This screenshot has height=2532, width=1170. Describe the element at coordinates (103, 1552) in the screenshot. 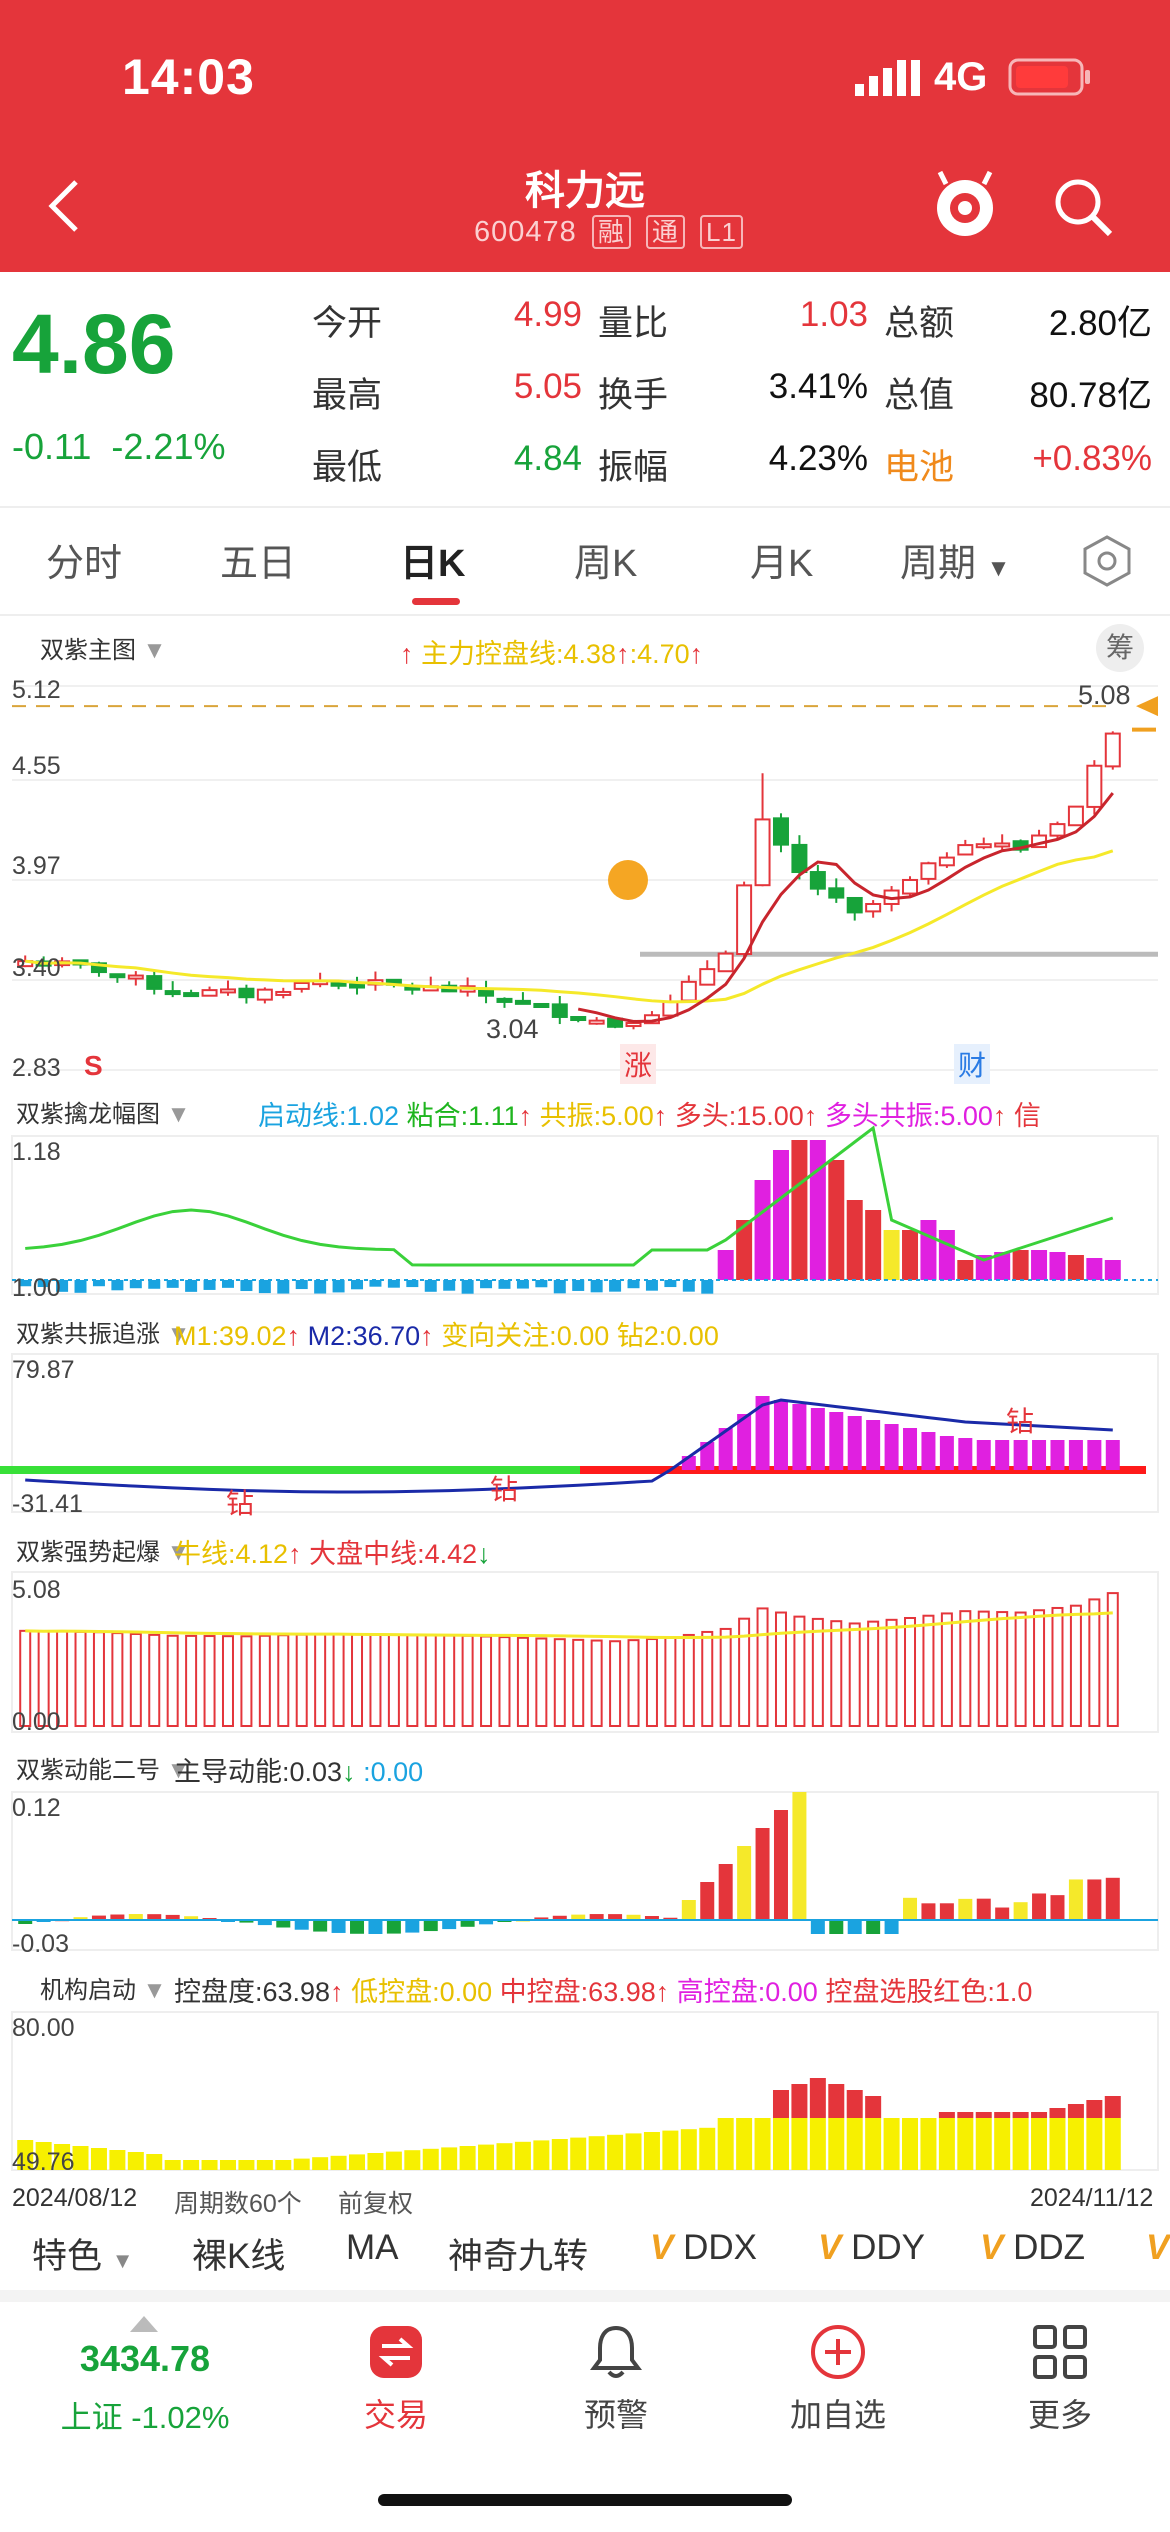

I see `panel3-title: 双紫强势起爆 ▼` at that location.